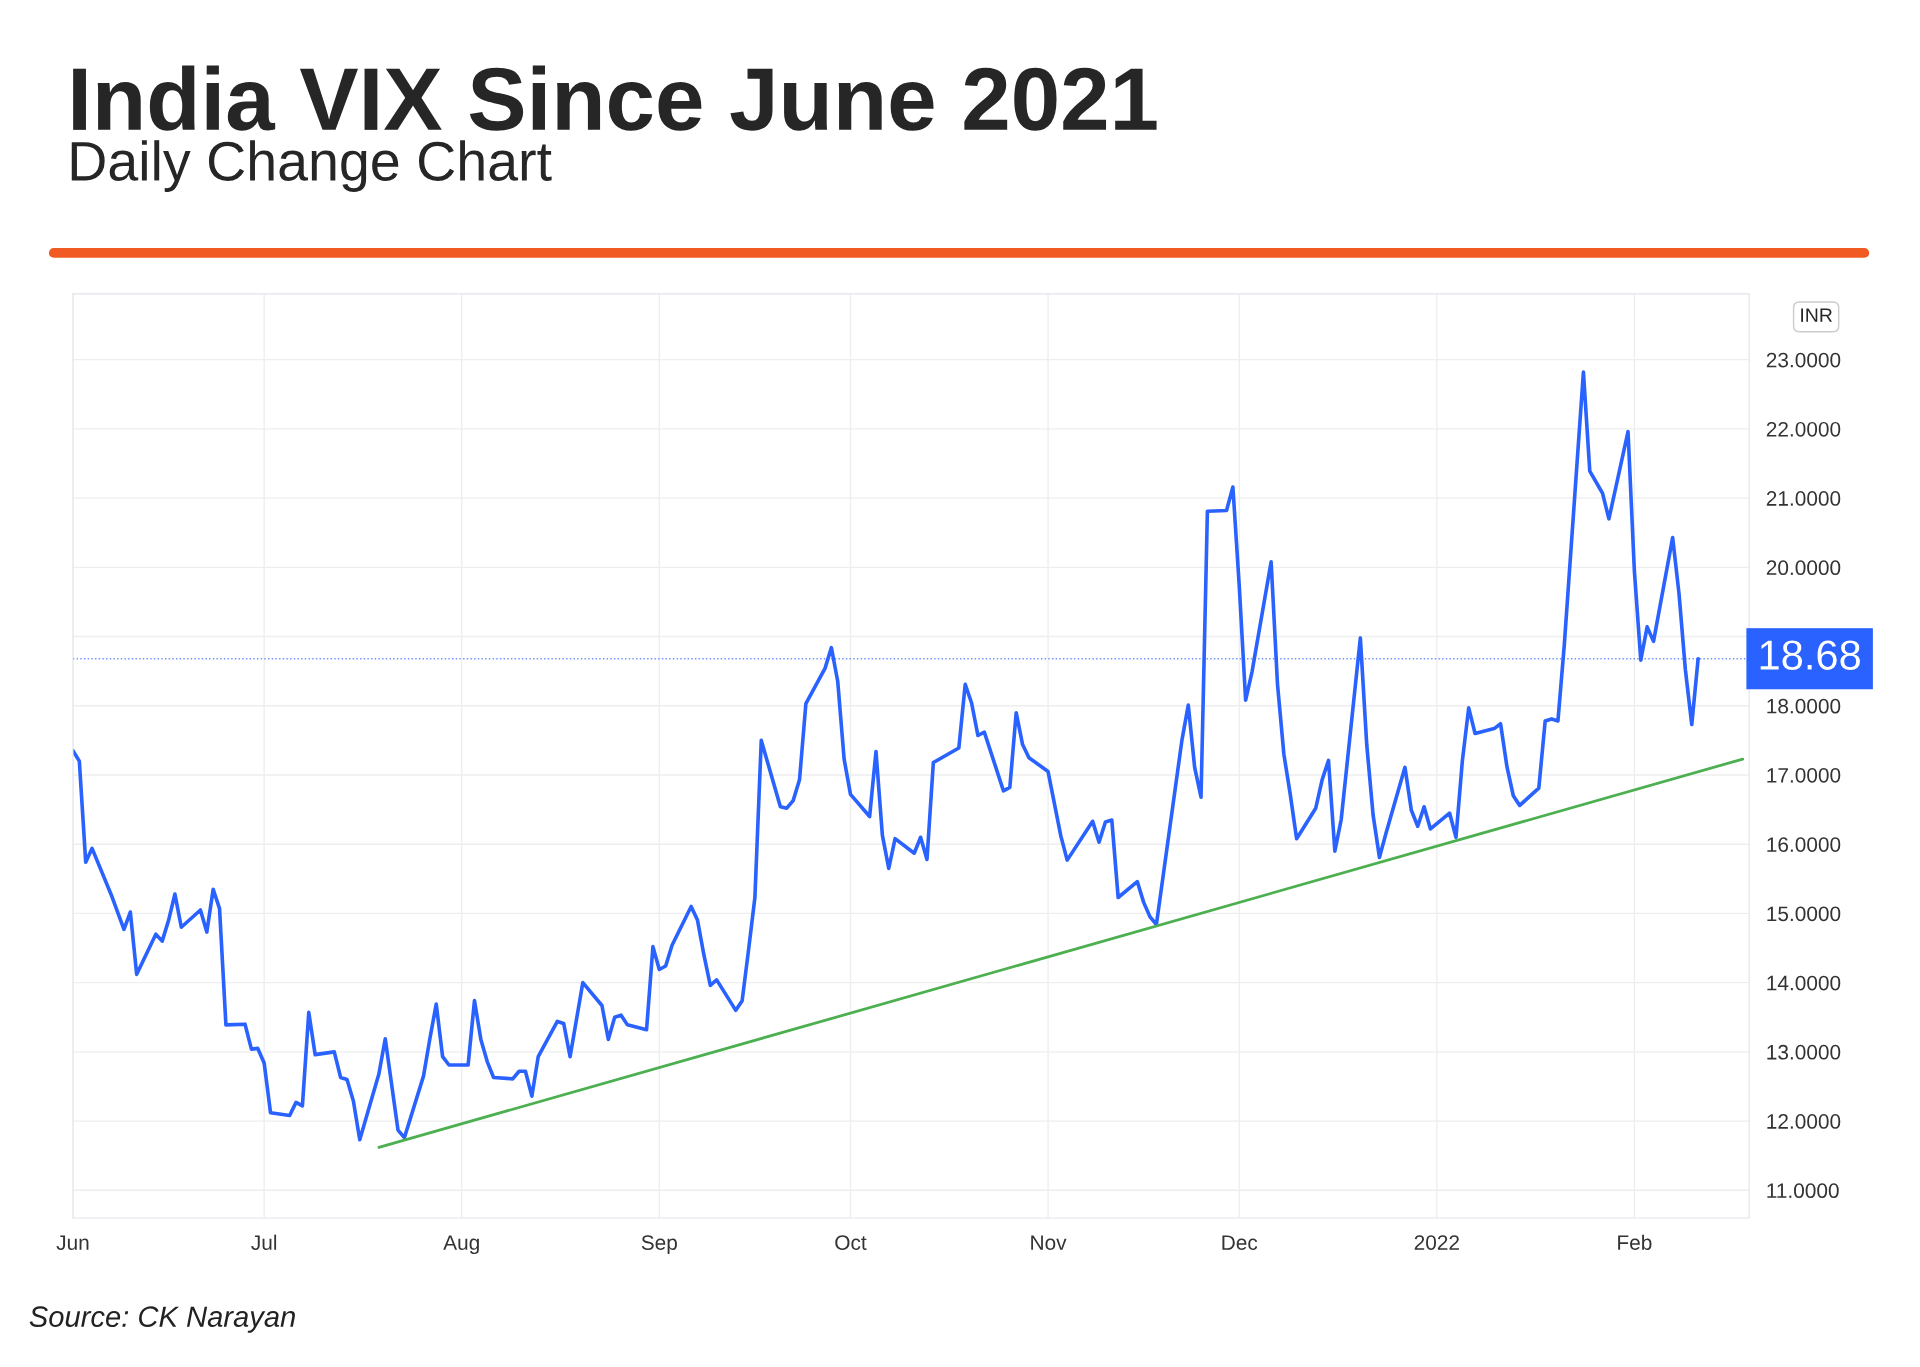 The height and width of the screenshot is (1367, 1920). What do you see at coordinates (1803, 1191) in the screenshot?
I see `y-tick-label: 11.0000` at bounding box center [1803, 1191].